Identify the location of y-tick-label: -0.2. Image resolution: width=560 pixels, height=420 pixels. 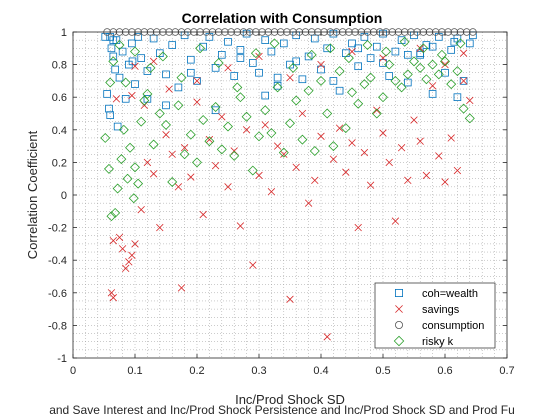
(57, 229).